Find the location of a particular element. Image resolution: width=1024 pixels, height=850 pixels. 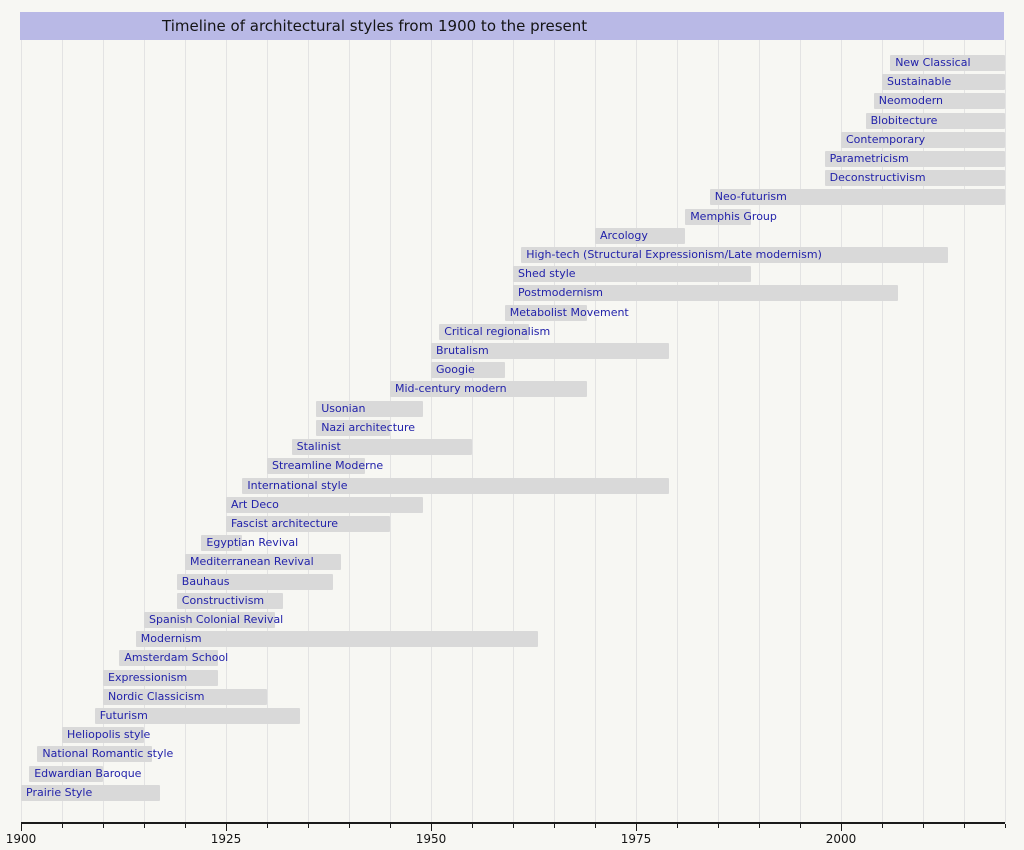

style-label: Spanish Colonial Revival is located at coordinates (216, 619).